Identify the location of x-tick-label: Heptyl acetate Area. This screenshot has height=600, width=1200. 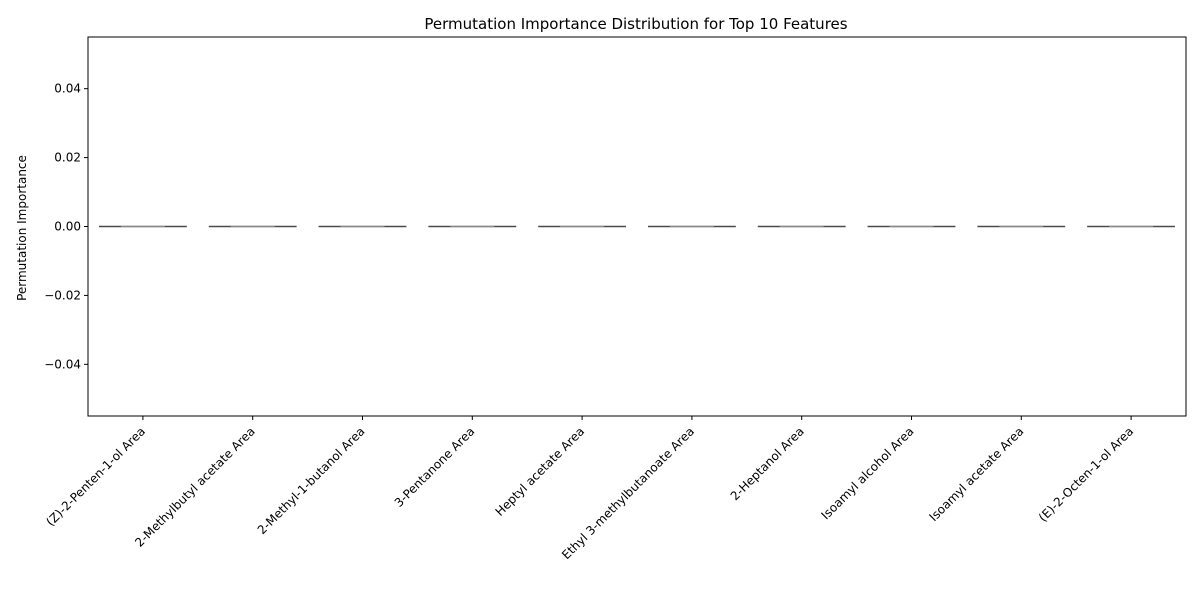
(540, 471).